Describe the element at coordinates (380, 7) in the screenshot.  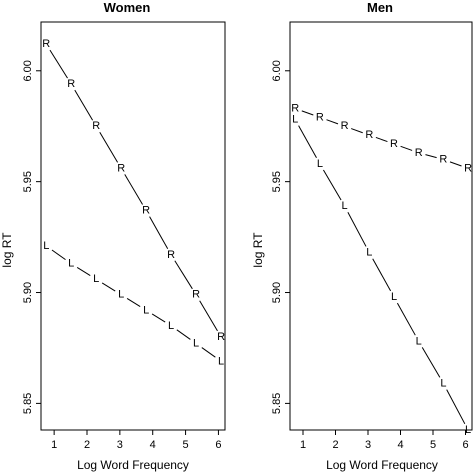
I see `panel-men-title: Men` at that location.